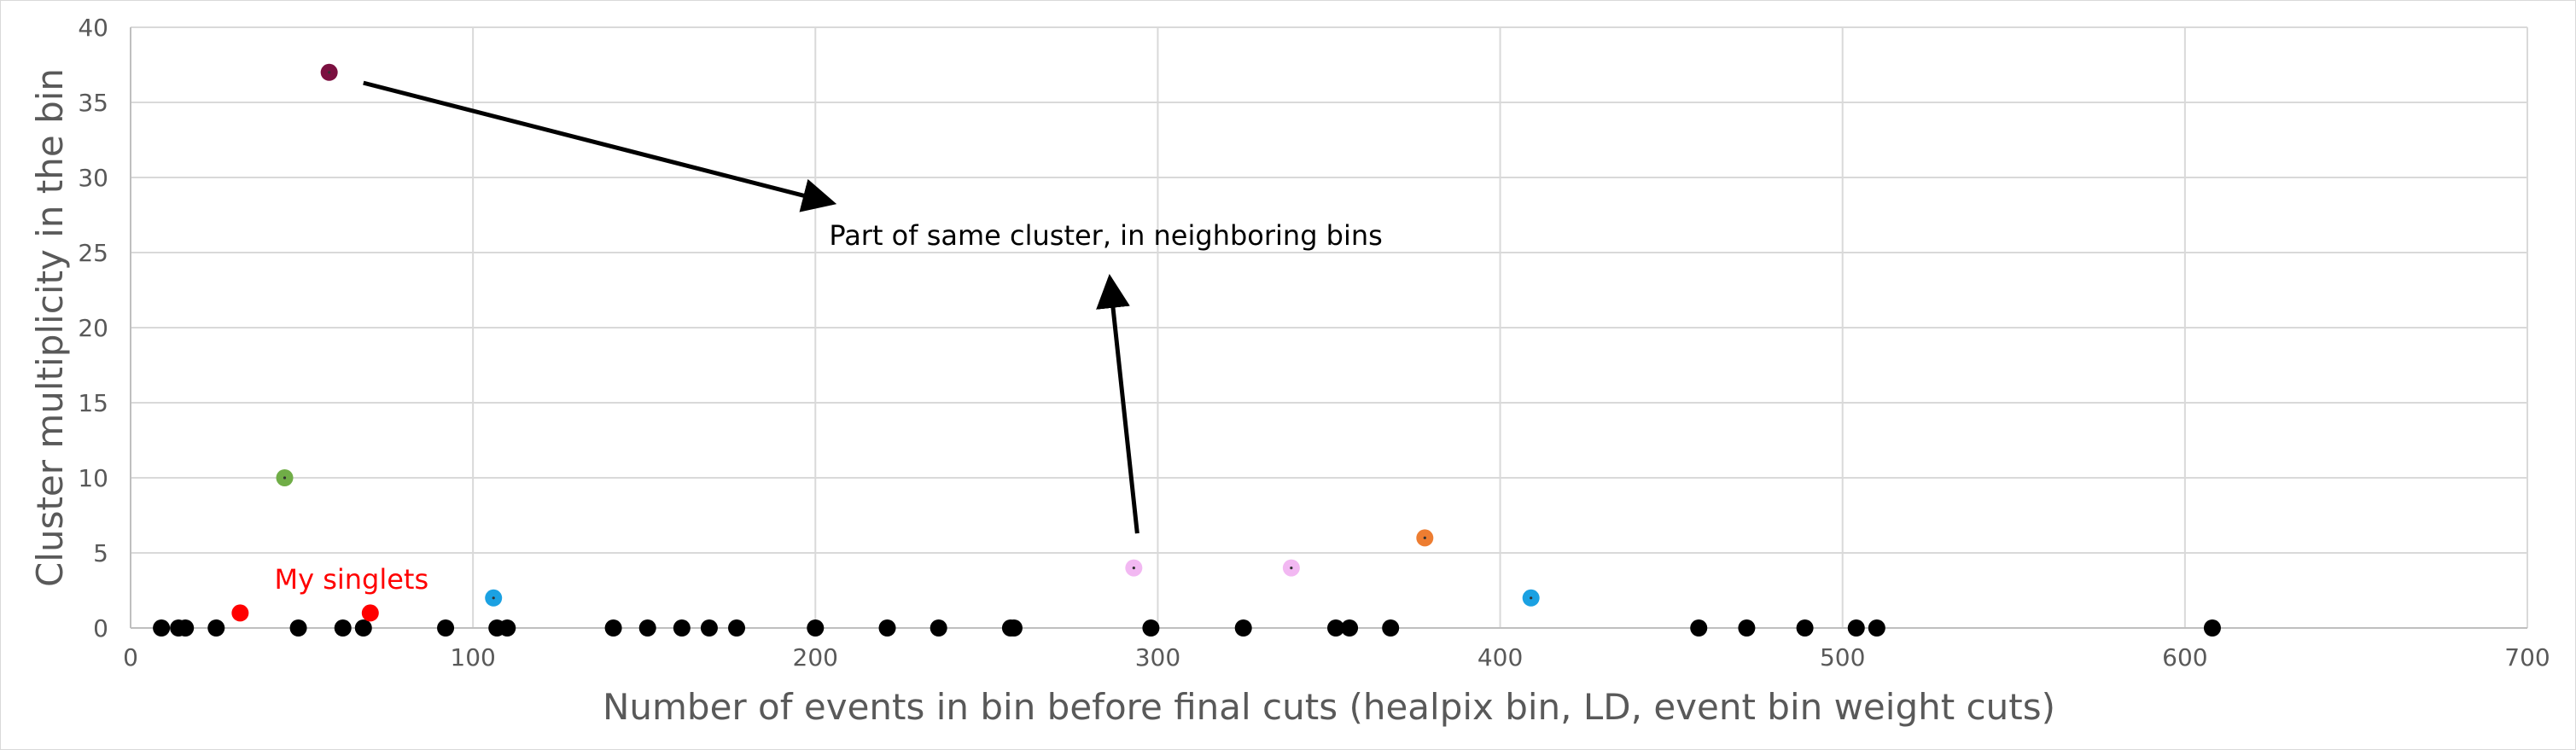  I want to click on annotation-text: My singlets, so click(351, 579).